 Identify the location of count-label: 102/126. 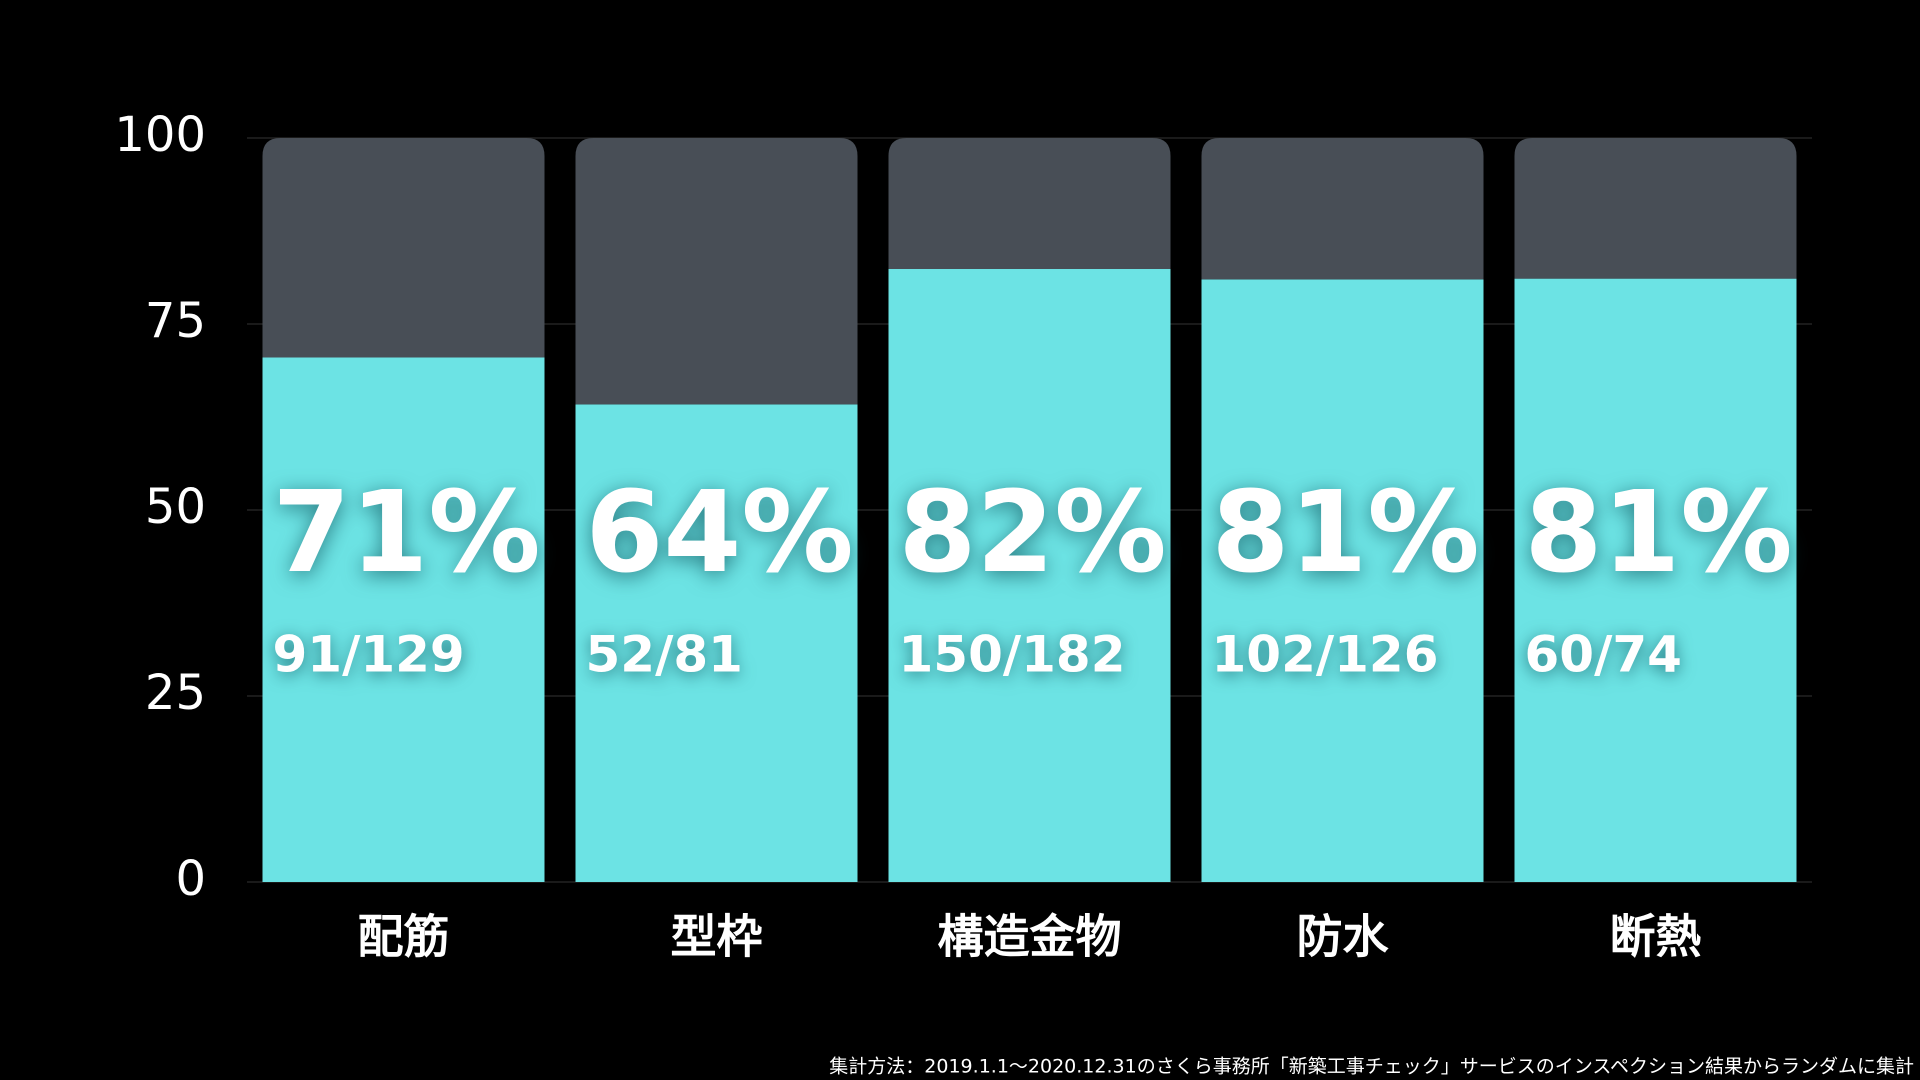
(1325, 655).